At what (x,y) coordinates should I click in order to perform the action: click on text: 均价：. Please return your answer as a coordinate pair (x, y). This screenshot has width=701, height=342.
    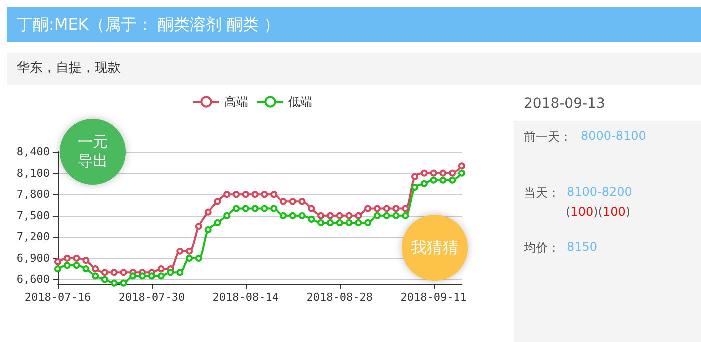
    Looking at the image, I should click on (542, 248).